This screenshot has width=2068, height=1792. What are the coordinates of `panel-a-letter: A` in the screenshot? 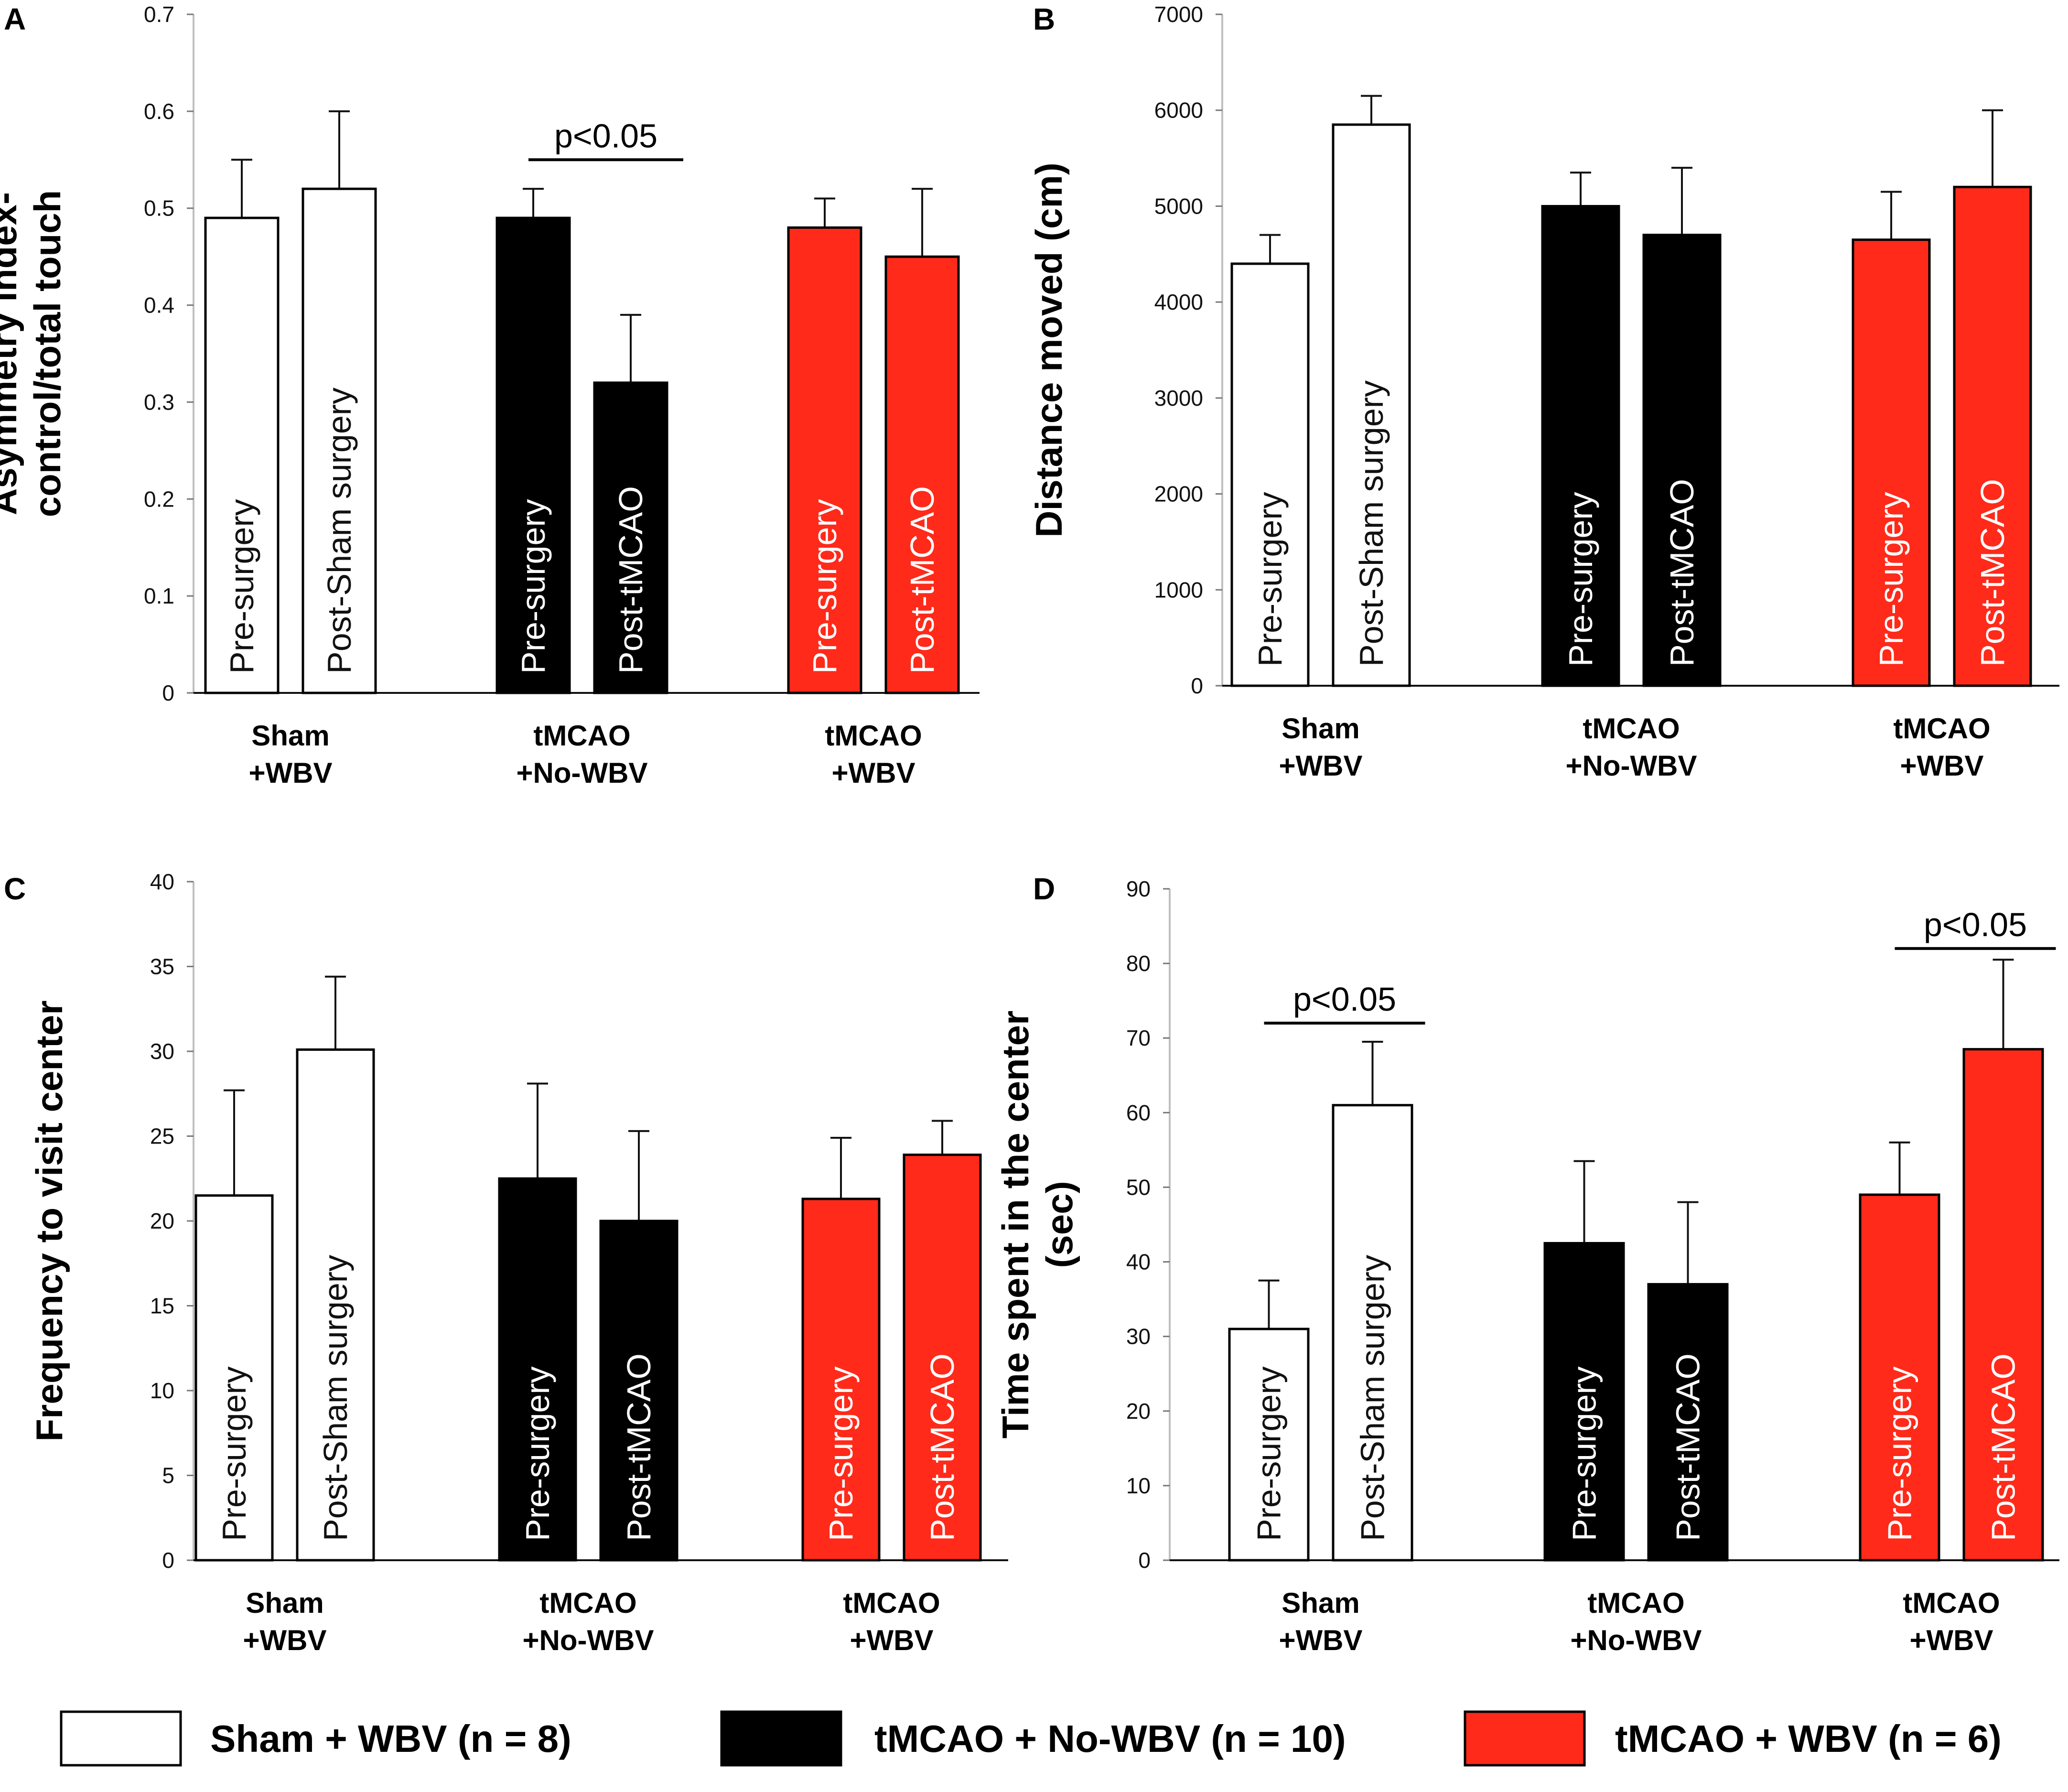 It's located at (15, 19).